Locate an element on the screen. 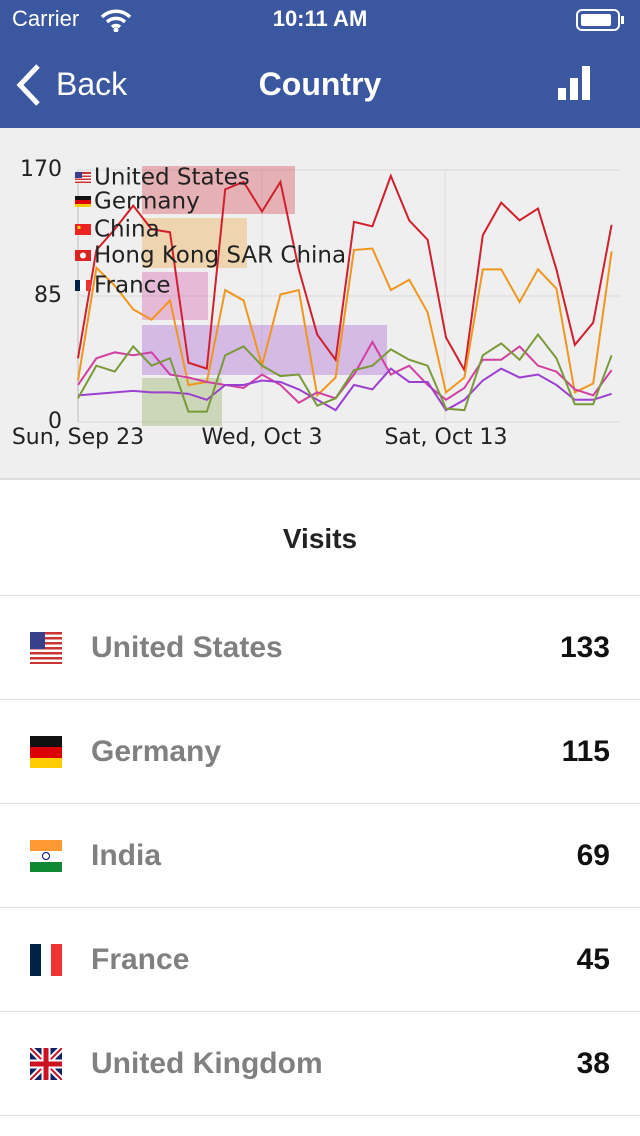 The width and height of the screenshot is (640, 1136). legend-label: United States is located at coordinates (172, 178).